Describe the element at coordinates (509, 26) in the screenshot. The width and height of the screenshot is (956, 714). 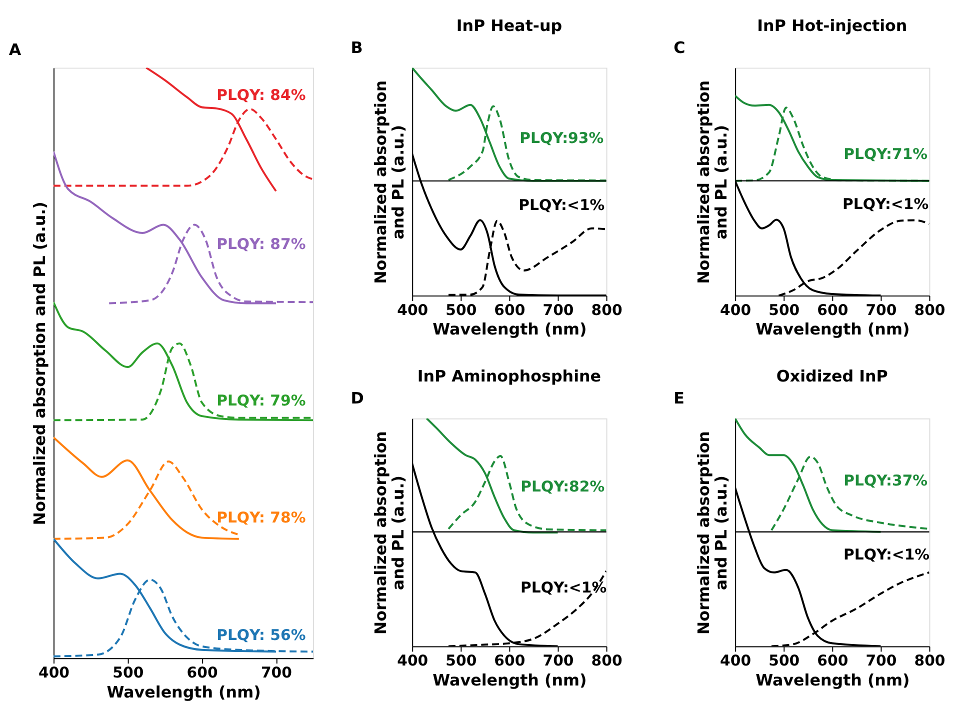
I see `chart-title: InP Heat-up` at that location.